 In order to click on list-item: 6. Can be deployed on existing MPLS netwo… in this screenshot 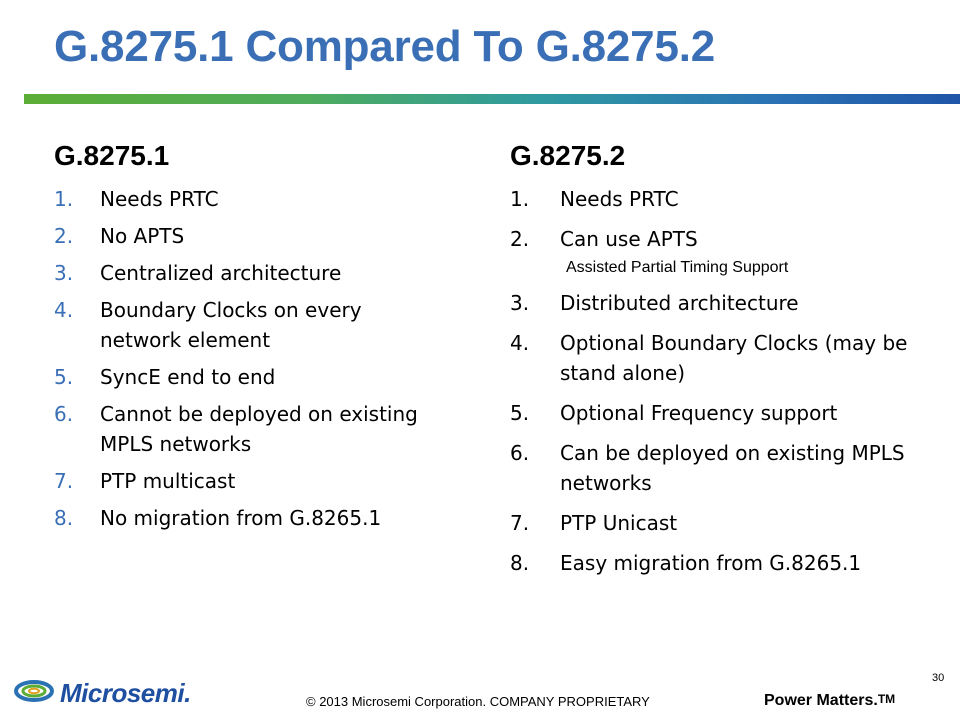, I will do `click(707, 468)`.